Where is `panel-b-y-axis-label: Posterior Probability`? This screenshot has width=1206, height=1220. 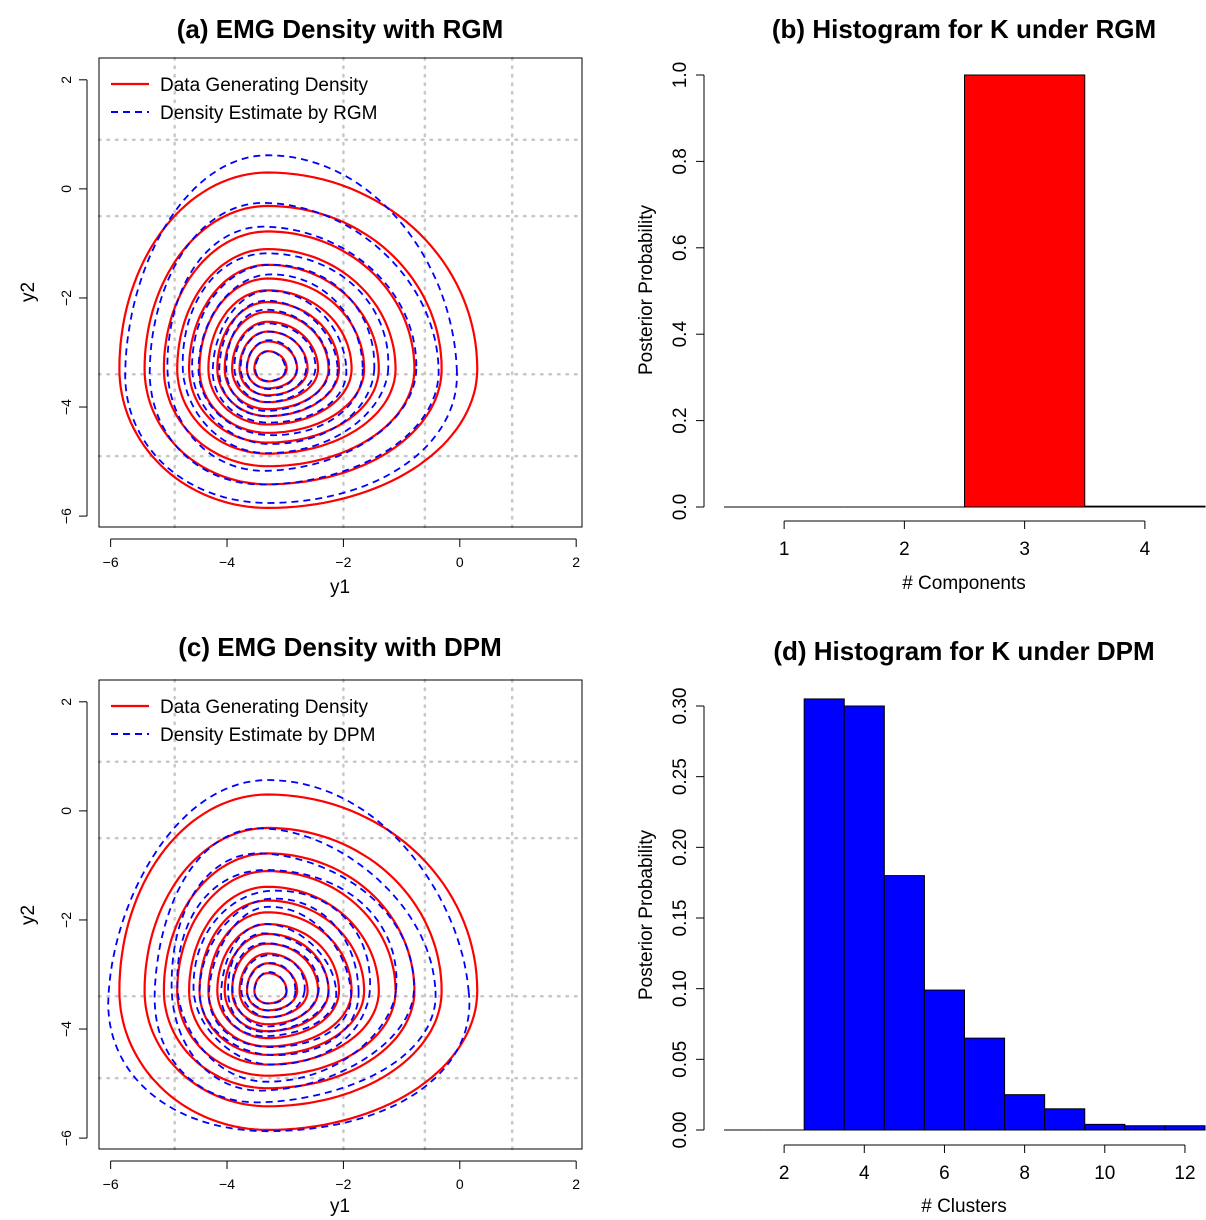 panel-b-y-axis-label: Posterior Probability is located at coordinates (646, 289).